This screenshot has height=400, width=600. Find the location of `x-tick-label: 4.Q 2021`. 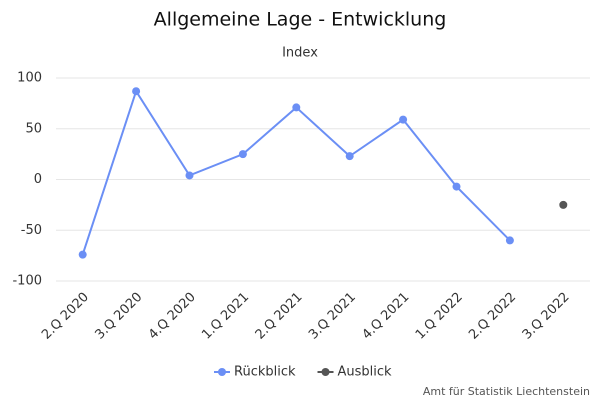

x-tick-label: 4.Q 2021 is located at coordinates (385, 316).